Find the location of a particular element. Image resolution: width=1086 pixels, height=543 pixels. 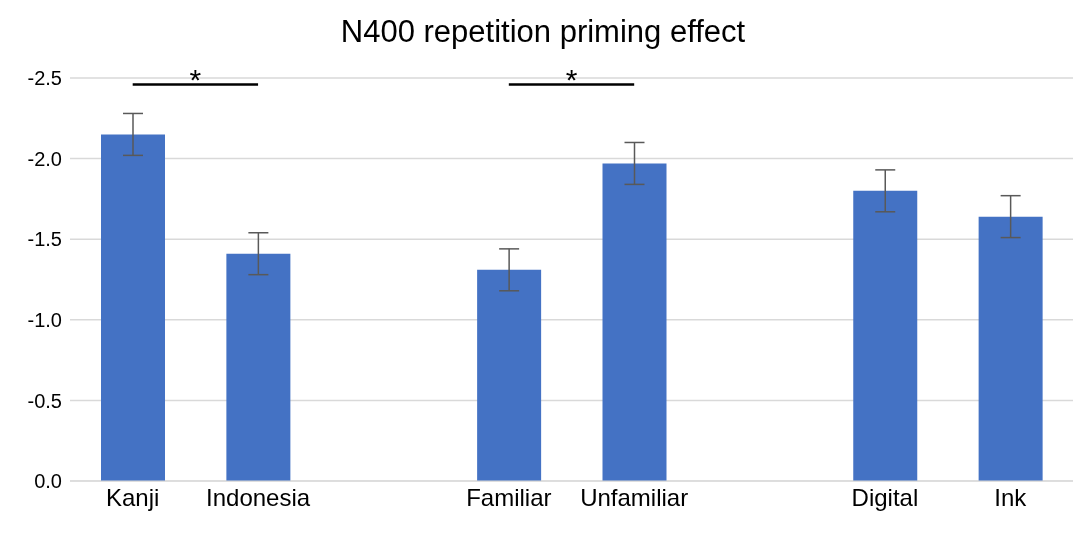

y-tick-label: -2.5 is located at coordinates (44, 78).